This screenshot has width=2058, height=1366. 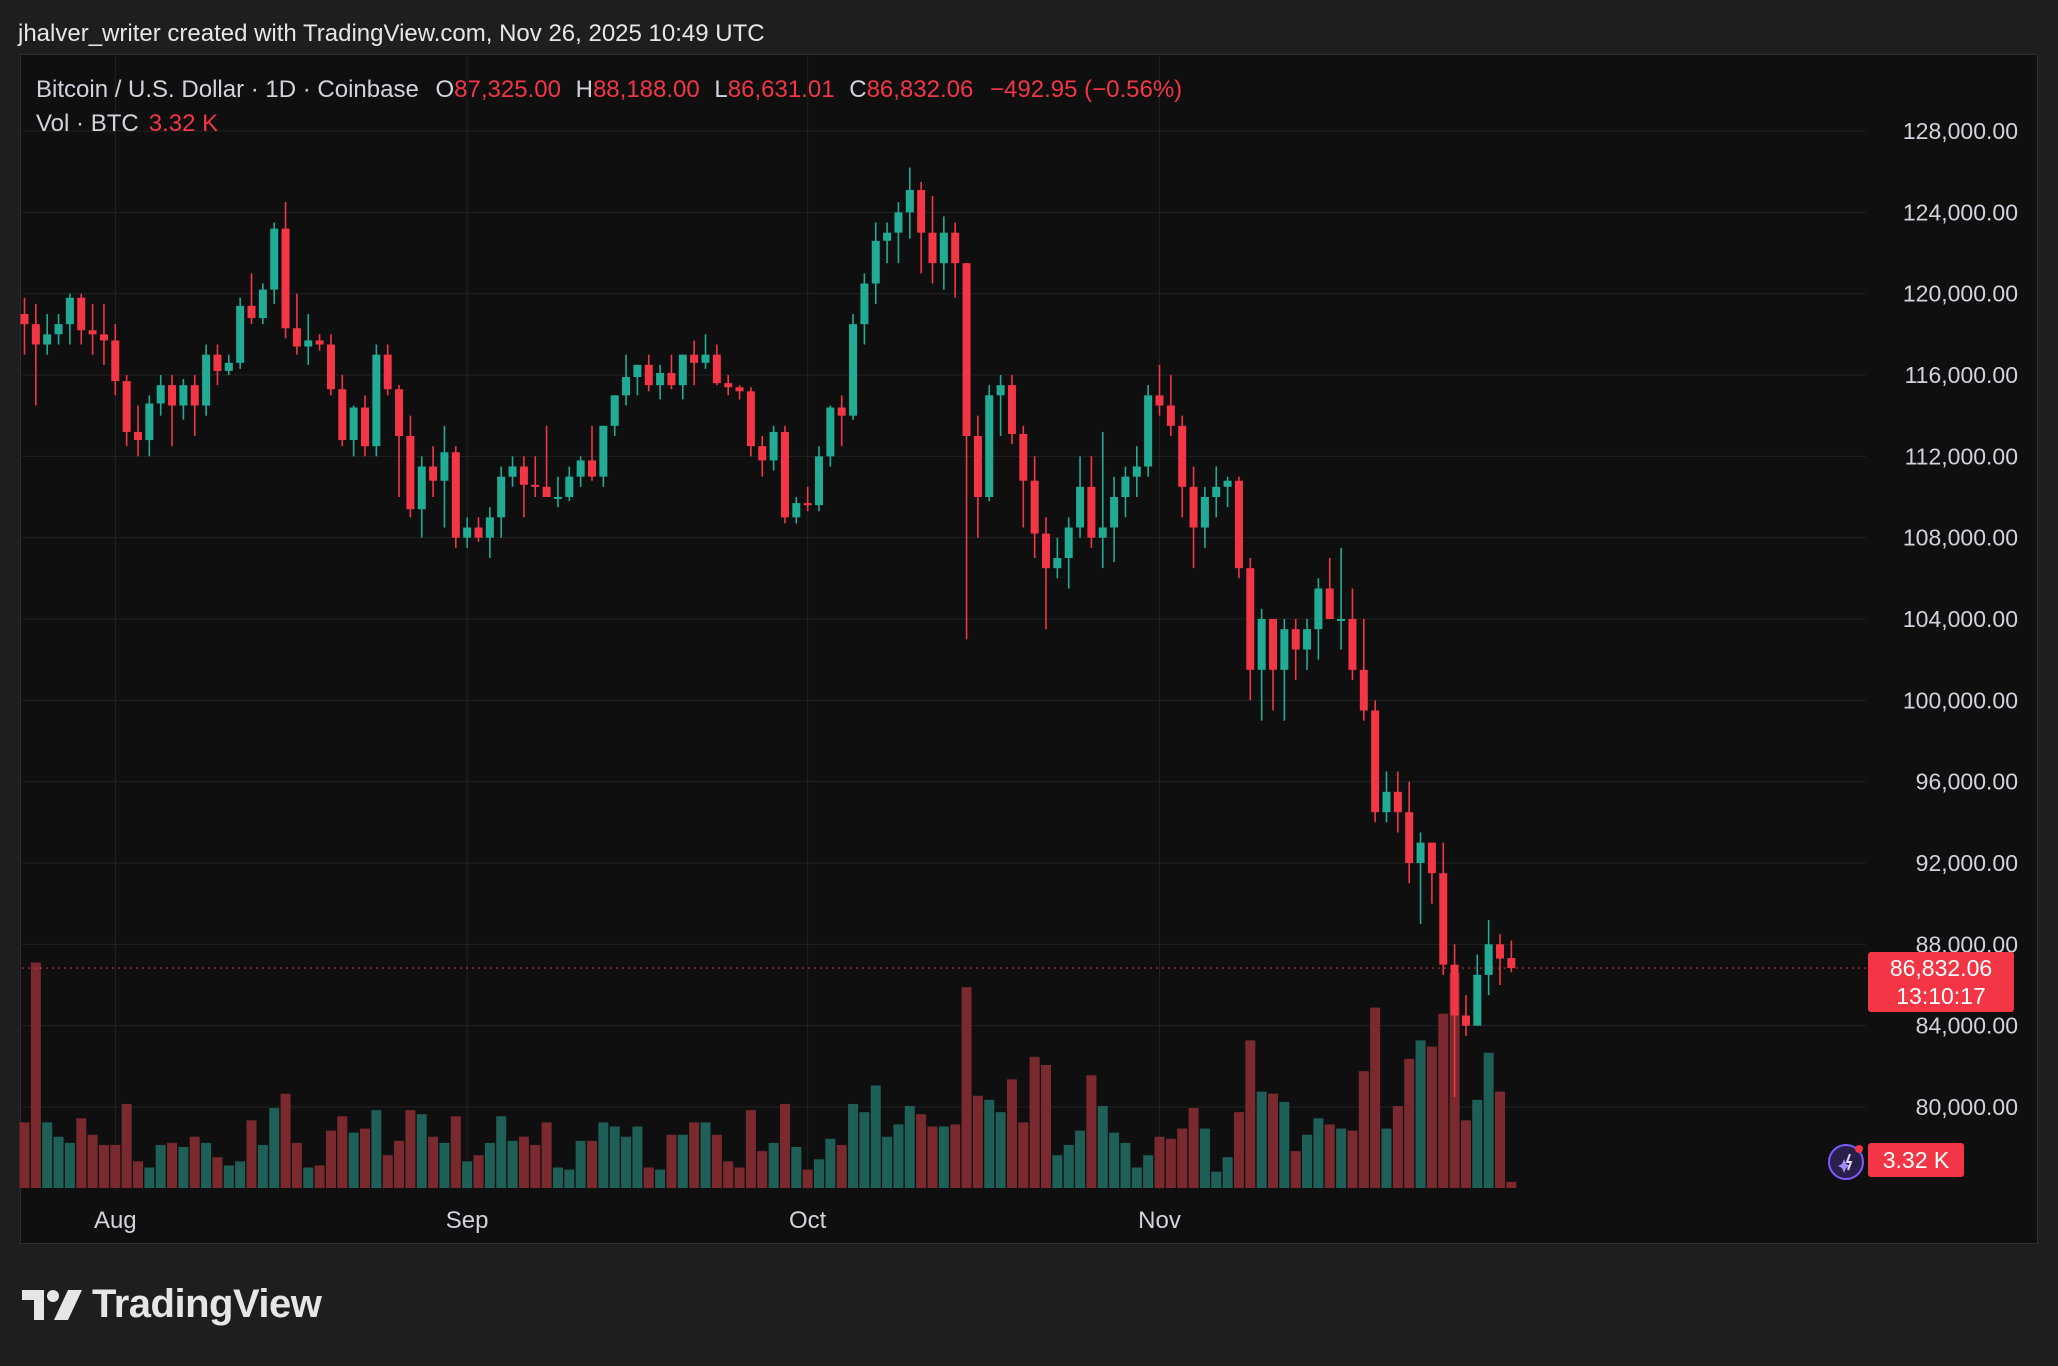 What do you see at coordinates (1960, 131) in the screenshot?
I see `y-tick-label: 128,000.00` at bounding box center [1960, 131].